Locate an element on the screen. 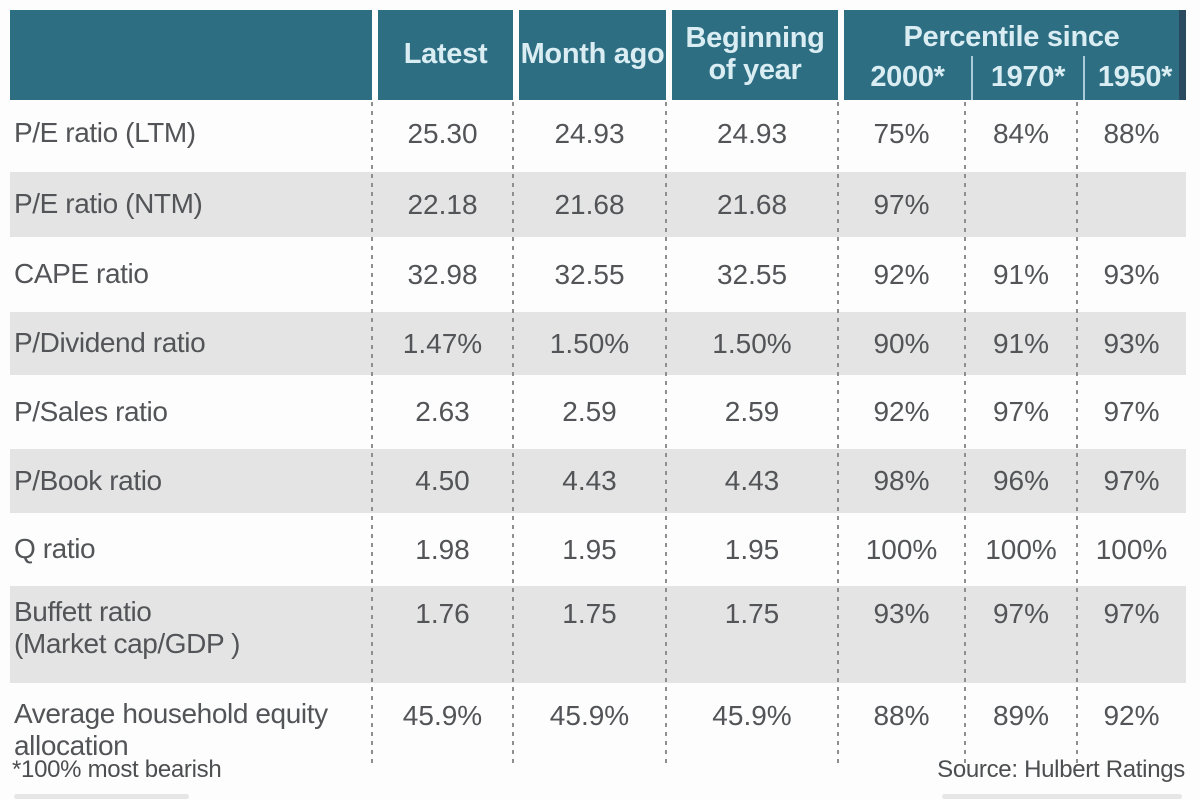  cell-beginning-of-year: 4.43 is located at coordinates (752, 480).